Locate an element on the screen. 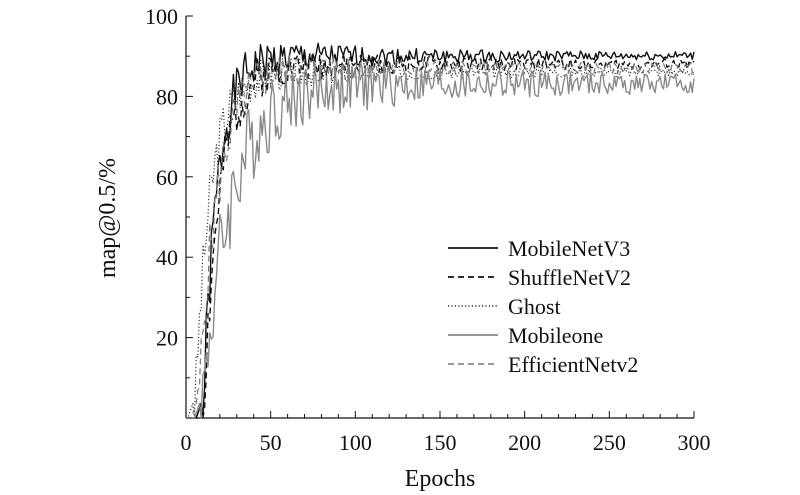 This screenshot has height=495, width=800. legend-label: Mobileone is located at coordinates (555, 335).